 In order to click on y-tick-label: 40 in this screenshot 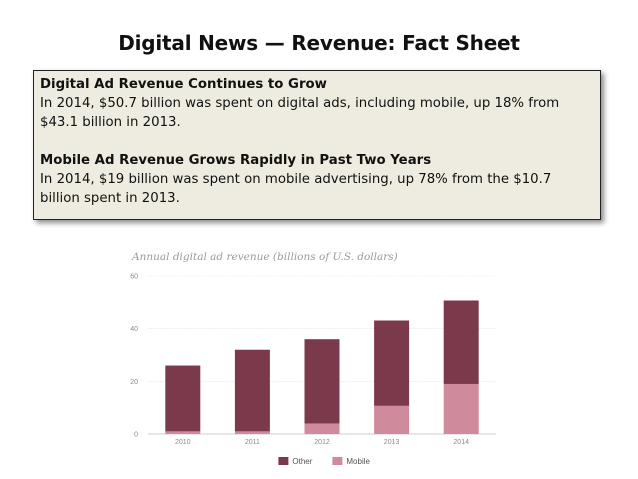, I will do `click(134, 329)`.